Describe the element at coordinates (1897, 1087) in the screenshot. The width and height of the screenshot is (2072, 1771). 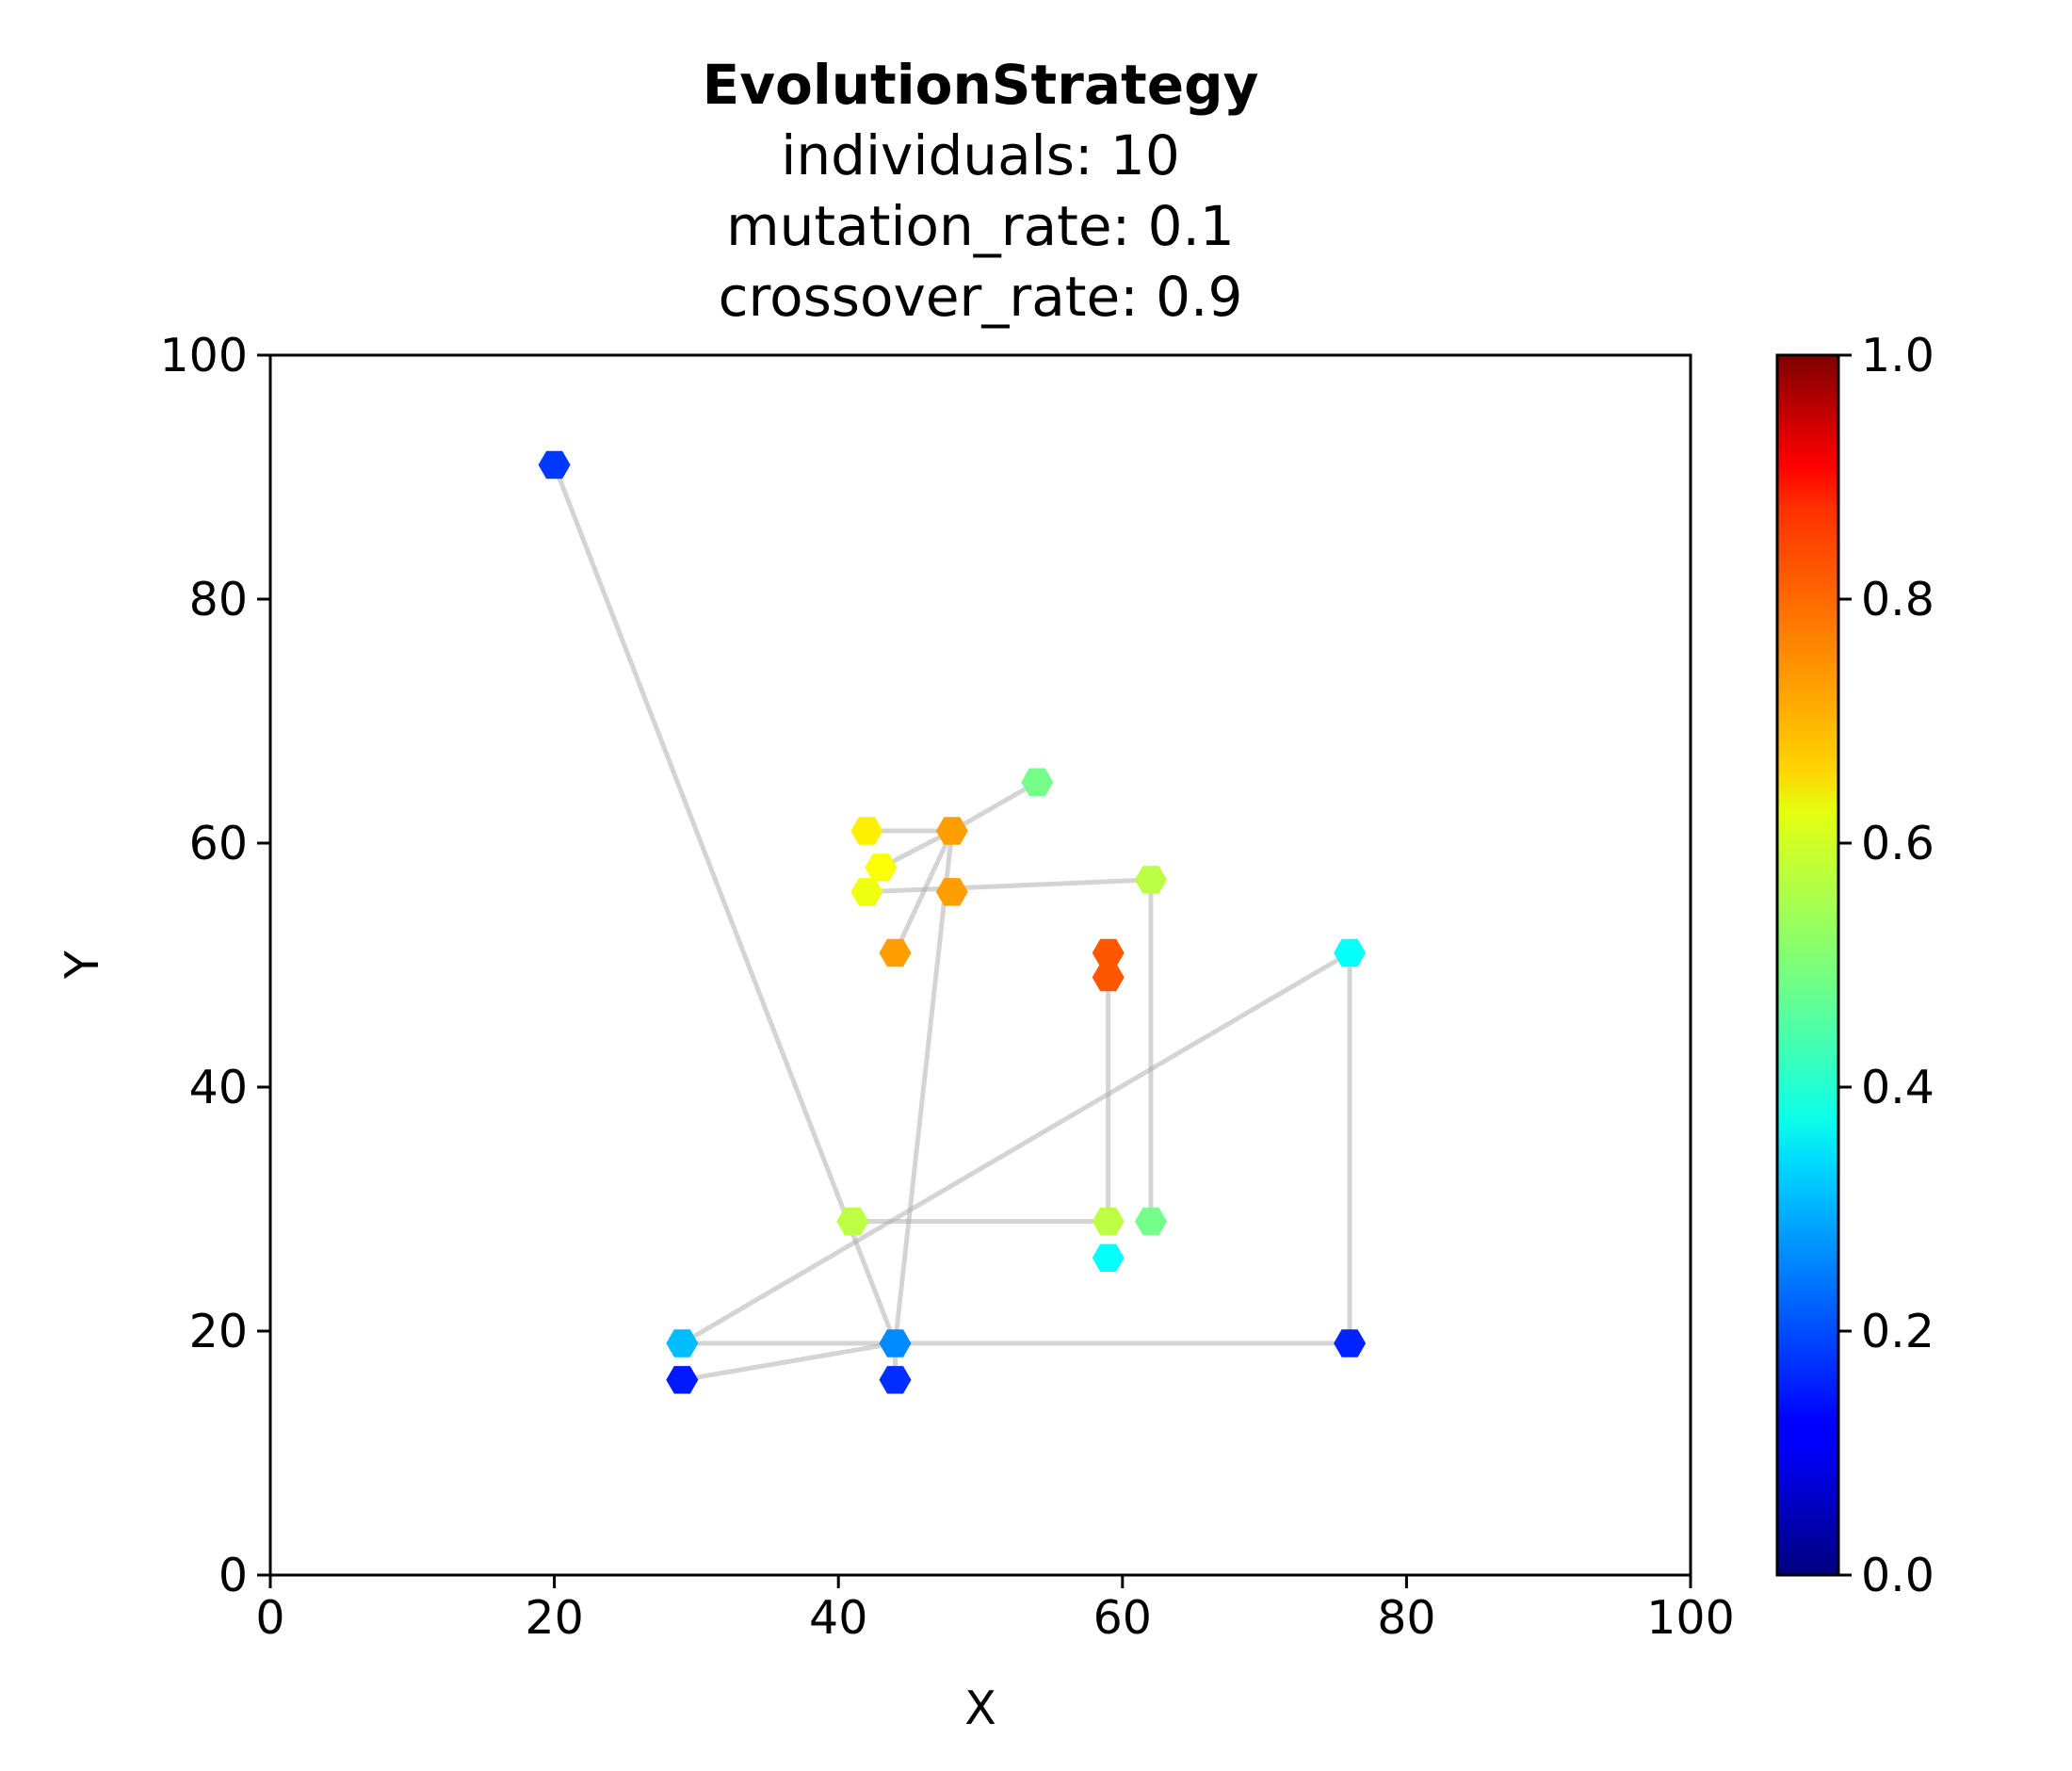
I see `colorbar-tick-label: 0.4` at that location.